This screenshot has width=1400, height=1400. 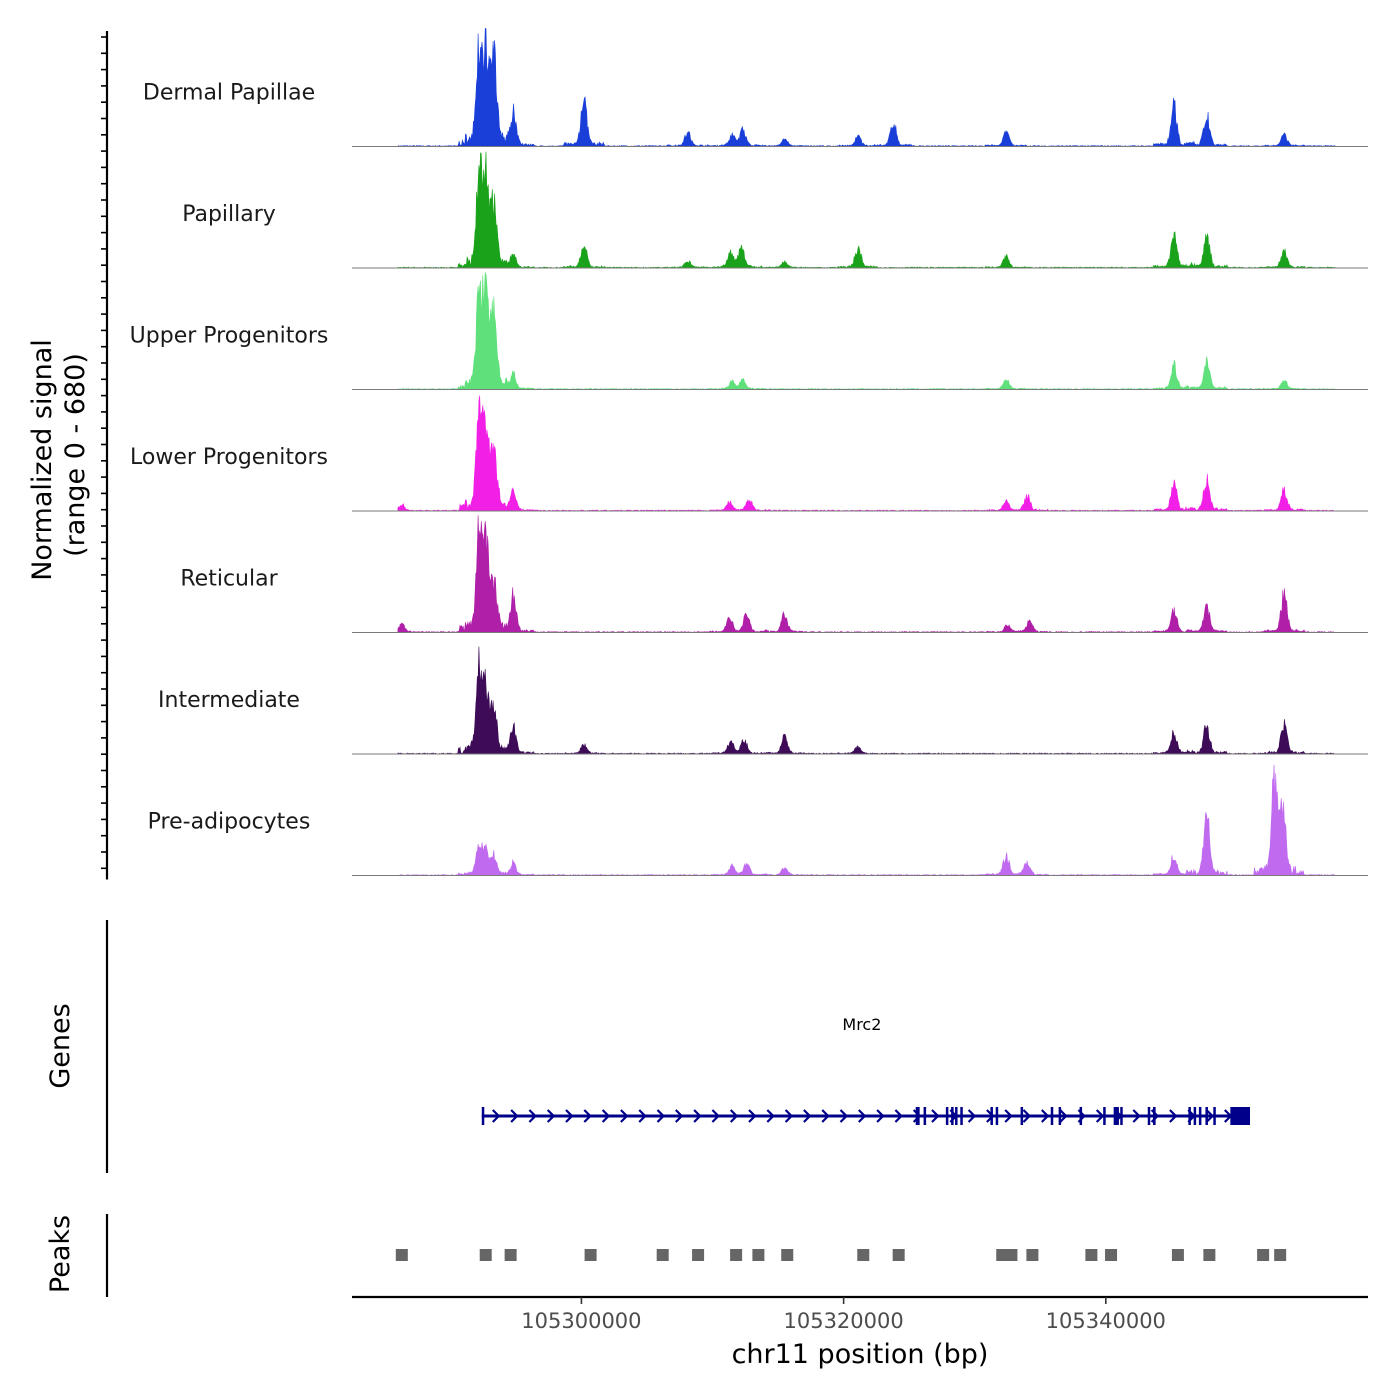 What do you see at coordinates (229, 336) in the screenshot?
I see `track-label: Upper Progenitors` at bounding box center [229, 336].